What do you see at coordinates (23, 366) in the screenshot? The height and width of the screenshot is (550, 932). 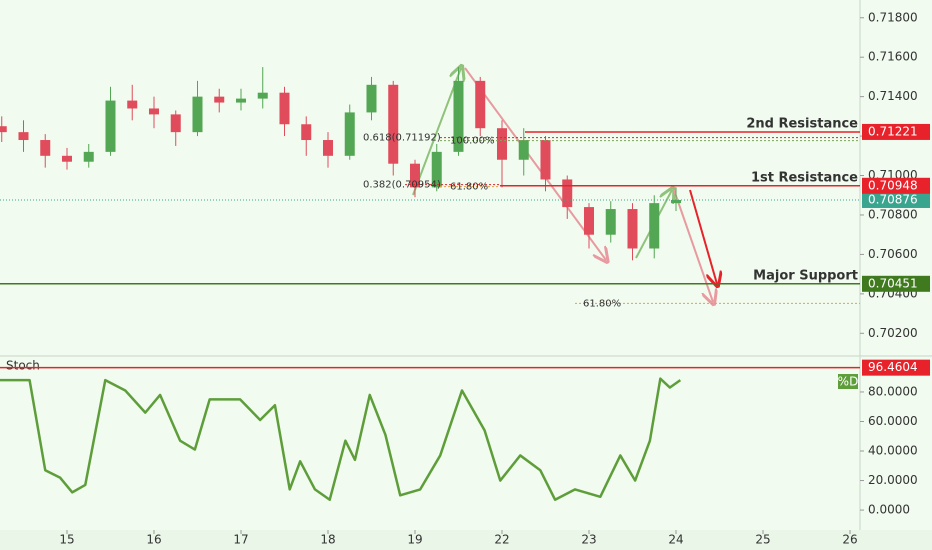 I see `indicator-title: Stoch` at bounding box center [23, 366].